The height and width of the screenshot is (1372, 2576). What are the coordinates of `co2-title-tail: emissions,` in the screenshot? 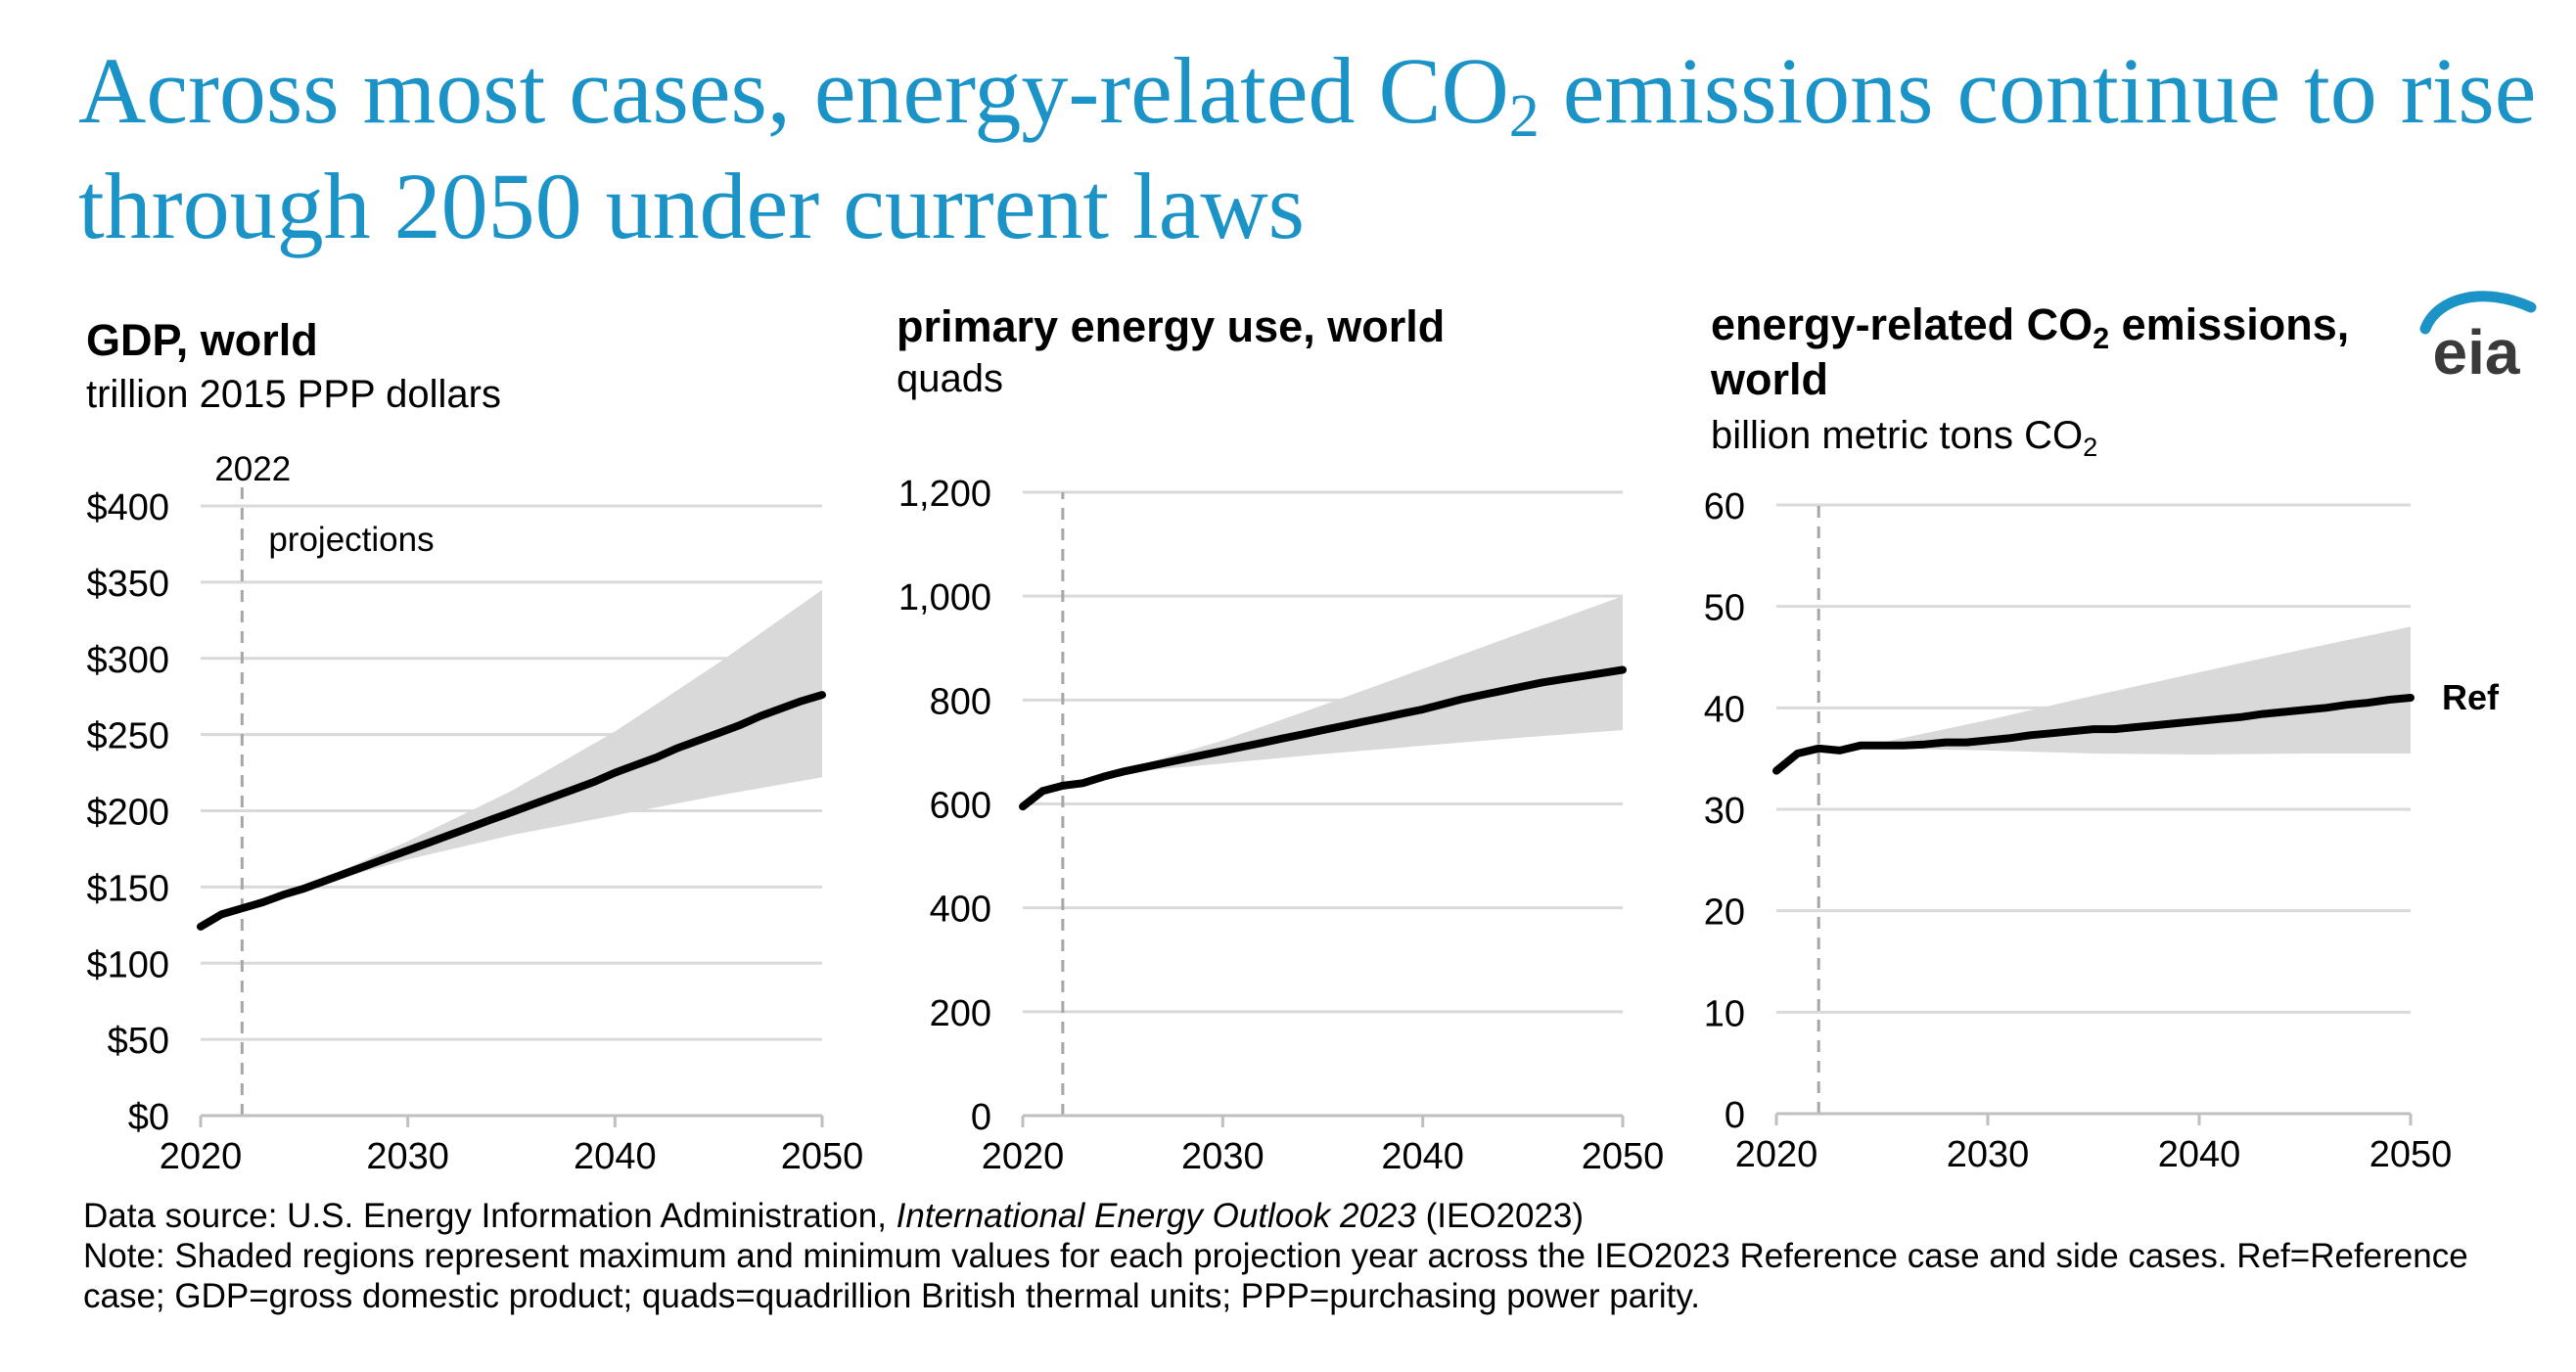 It's located at (2229, 324).